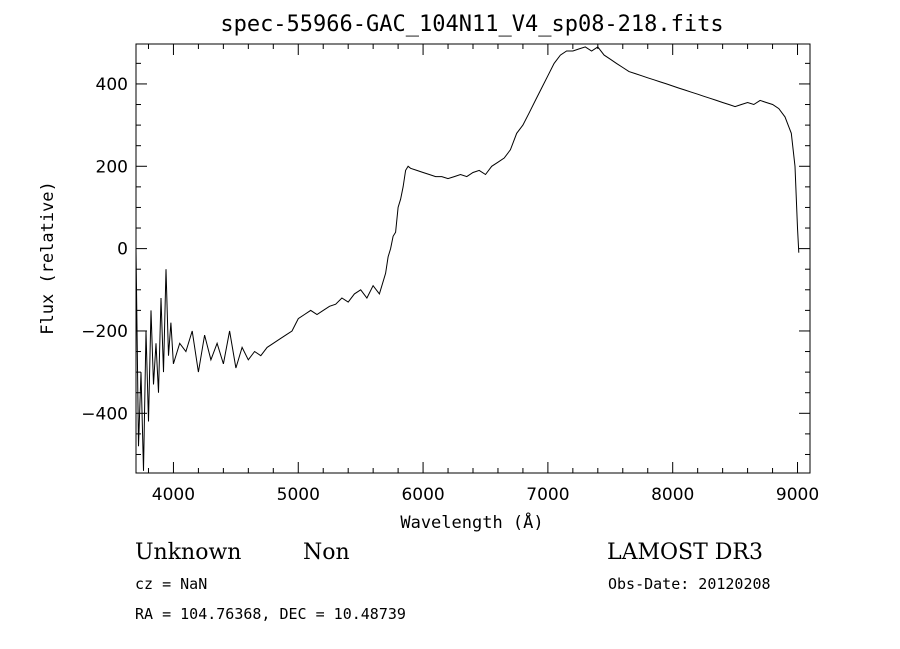 This screenshot has width=900, height=649. What do you see at coordinates (547, 495) in the screenshot?
I see `x-tick-label: 7000` at bounding box center [547, 495].